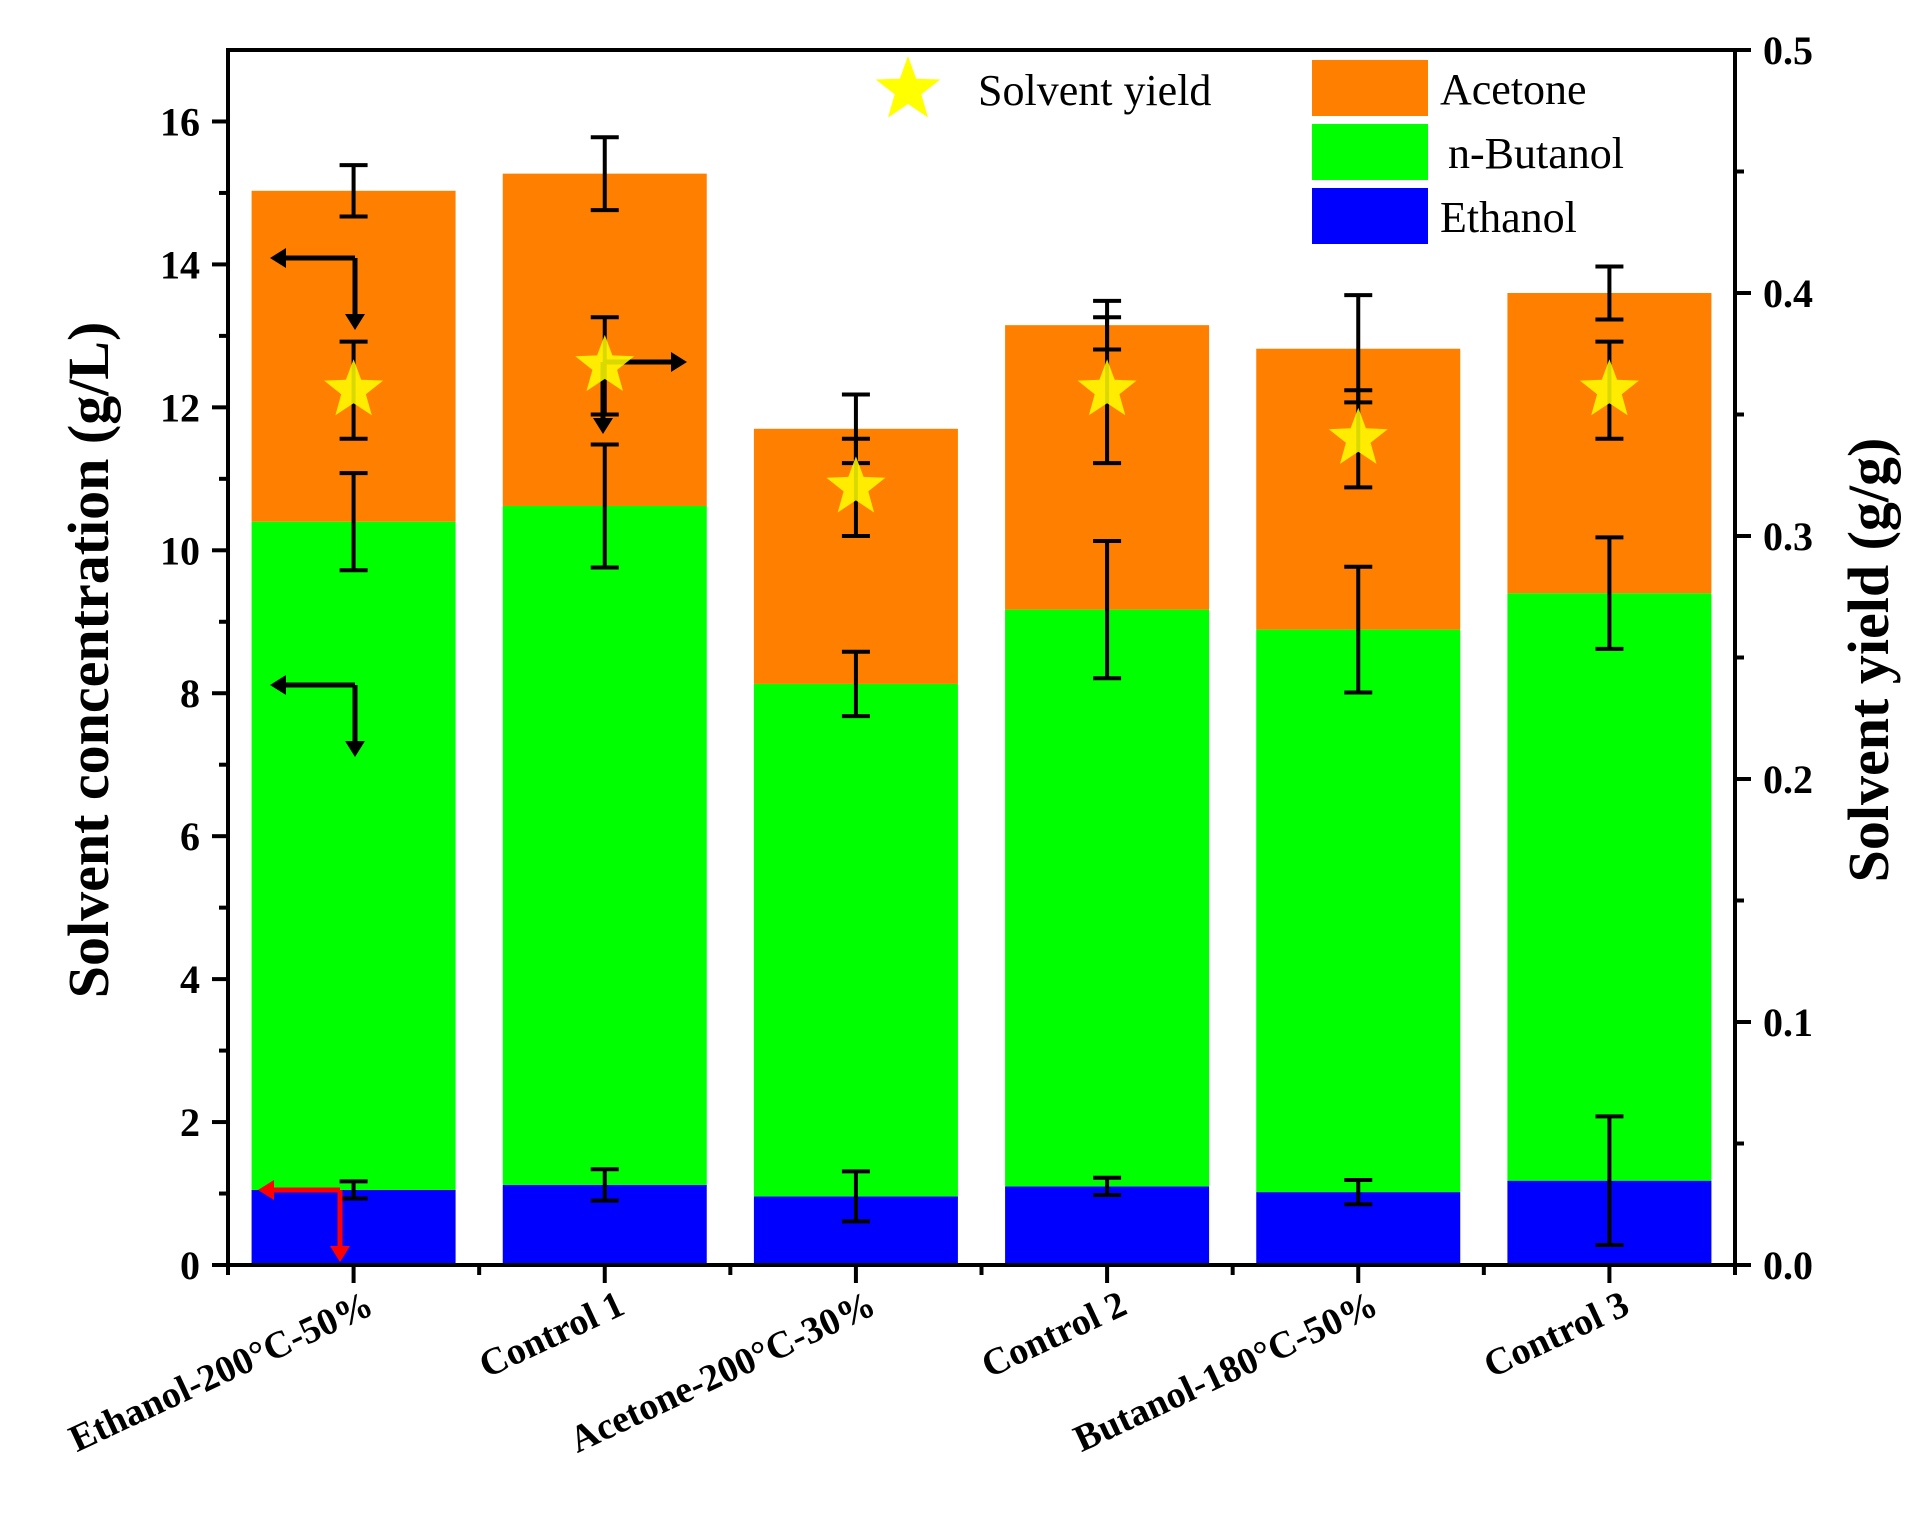  Describe the element at coordinates (603, 426) in the screenshot. I see `down-arrowhead-right` at that location.